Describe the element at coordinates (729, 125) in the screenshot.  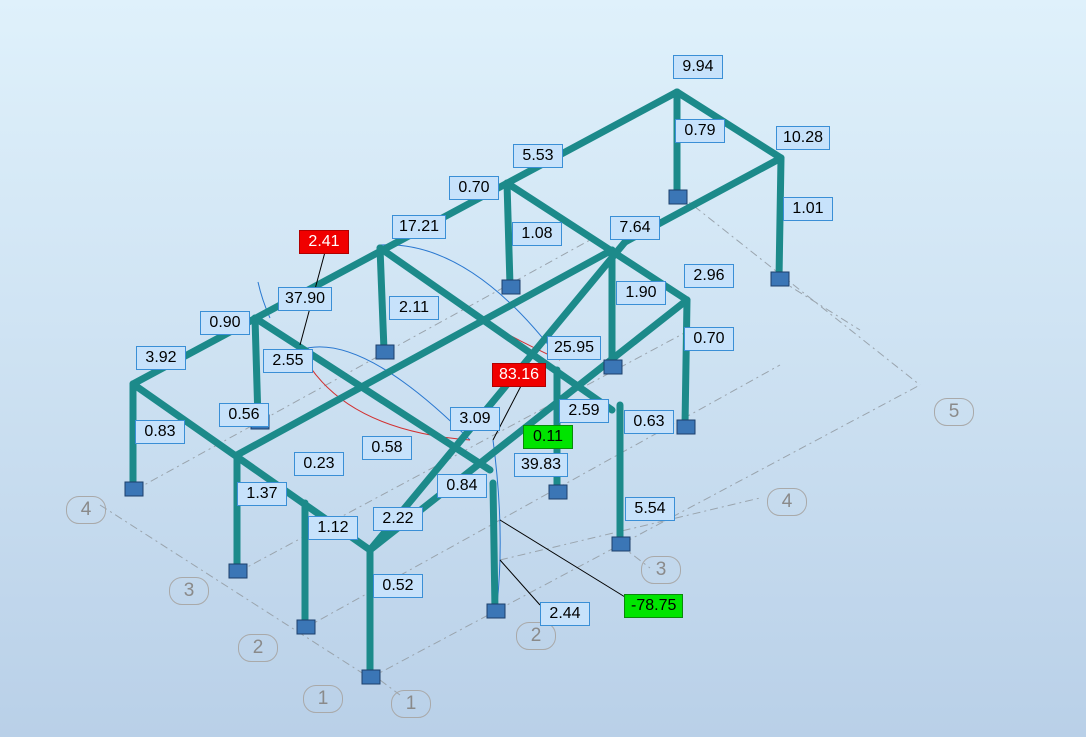
I see `end-beam-back` at that location.